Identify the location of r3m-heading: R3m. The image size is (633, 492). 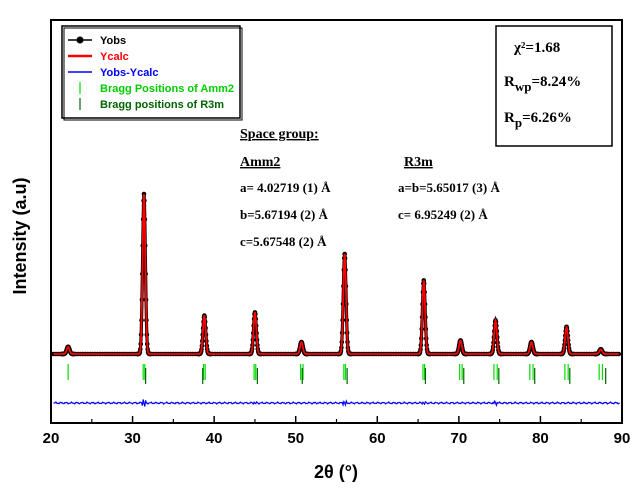
(418, 162).